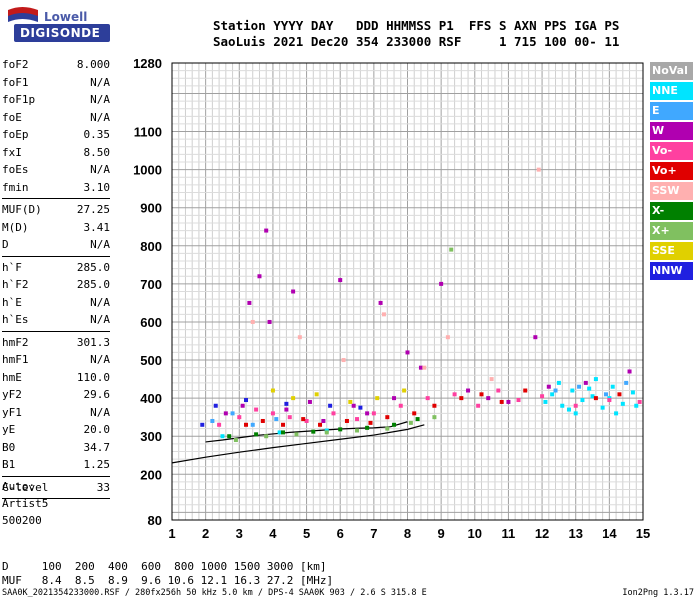 Image resolution: width=700 pixels, height=600 pixels. Describe the element at coordinates (671, 151) in the screenshot. I see `legend-item: Vo-` at that location.